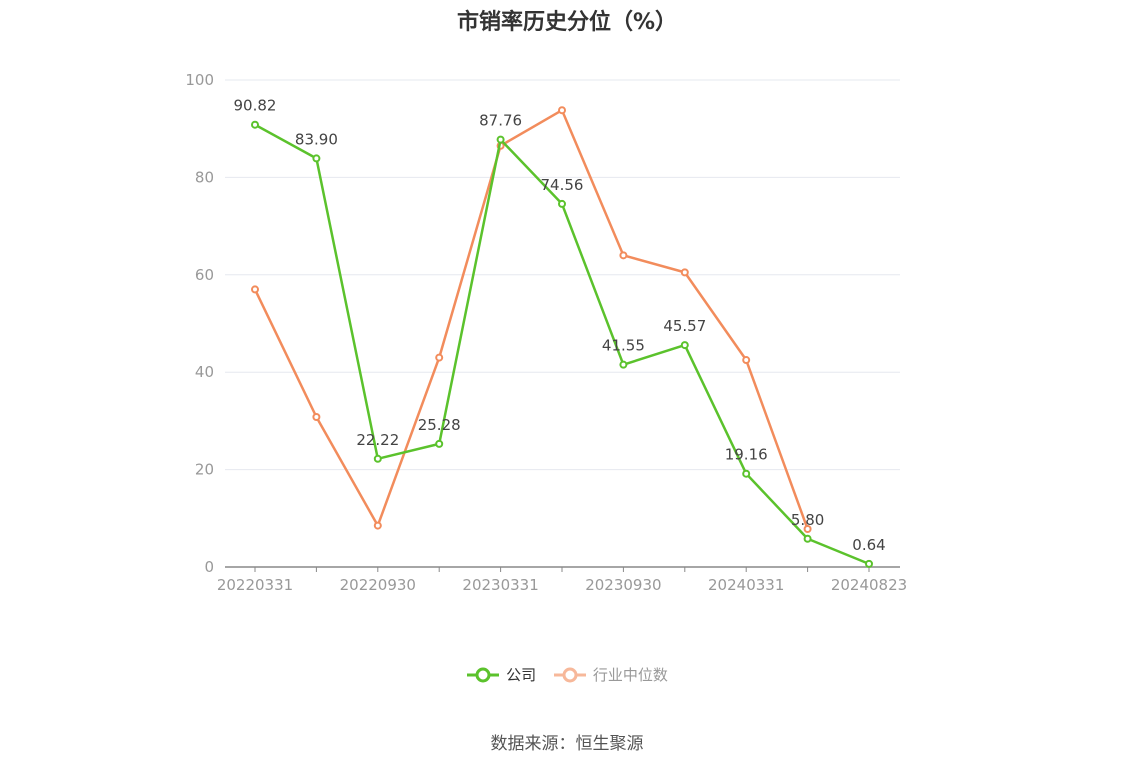 This screenshot has width=1134, height=766. What do you see at coordinates (377, 440) in the screenshot?
I see `data-label: 22.22` at bounding box center [377, 440].